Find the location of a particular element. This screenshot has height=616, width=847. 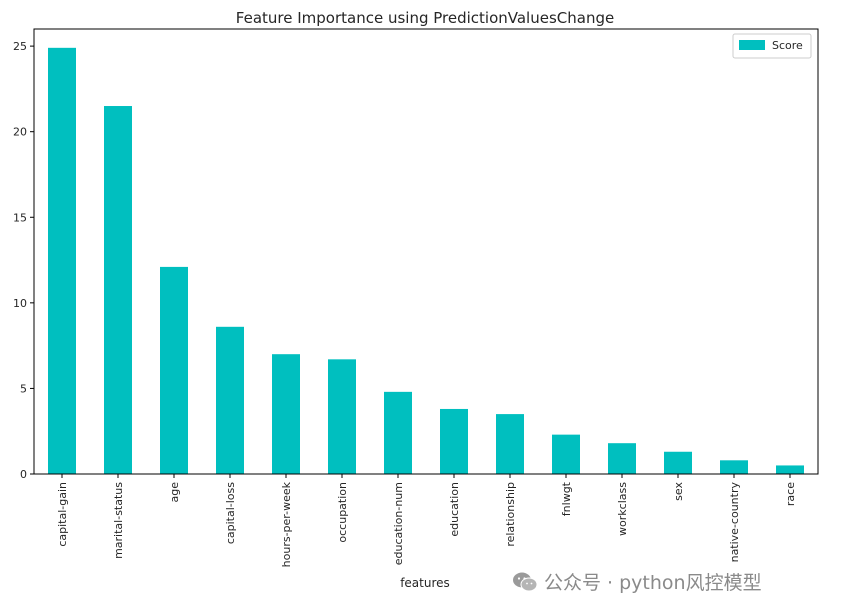

wechat-icon is located at coordinates (525, 581).